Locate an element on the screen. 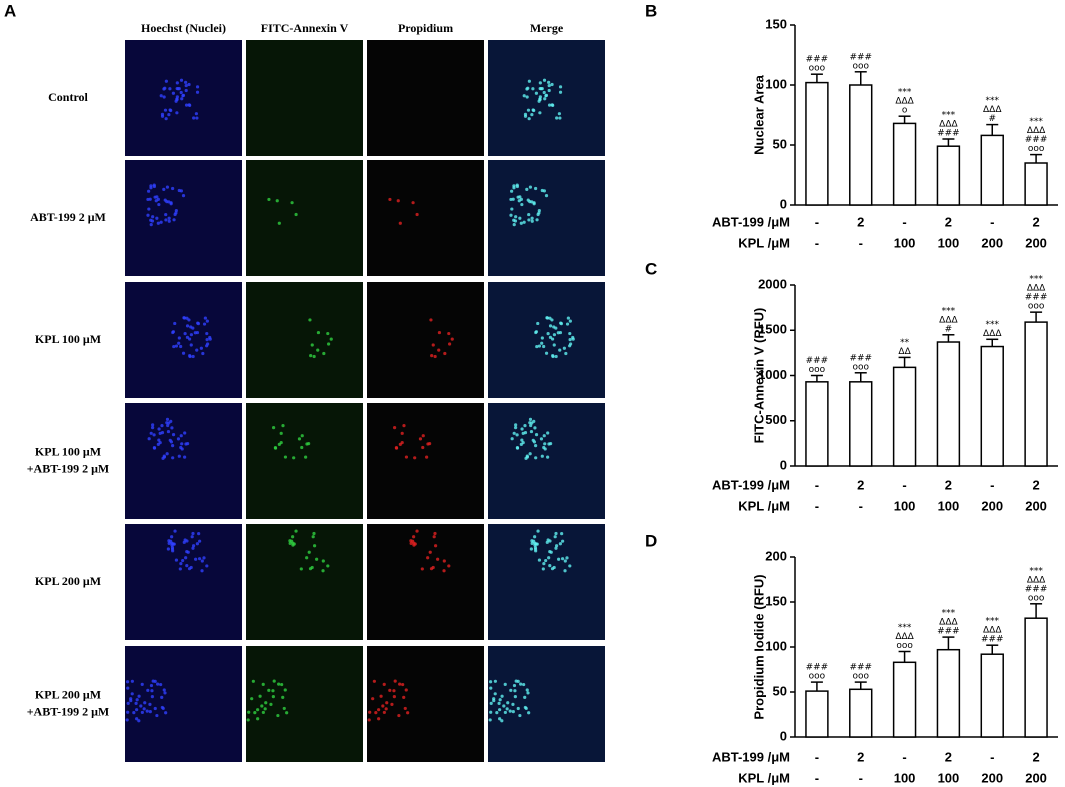 The width and height of the screenshot is (1065, 787). row-label: KPL 200 μM is located at coordinates (68, 581).